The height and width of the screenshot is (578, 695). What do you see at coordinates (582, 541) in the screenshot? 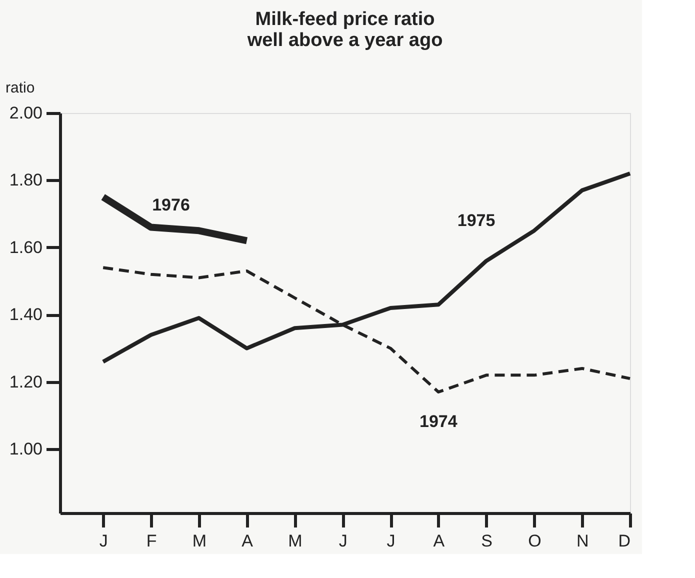
I see `x-tick-label: N` at bounding box center [582, 541].